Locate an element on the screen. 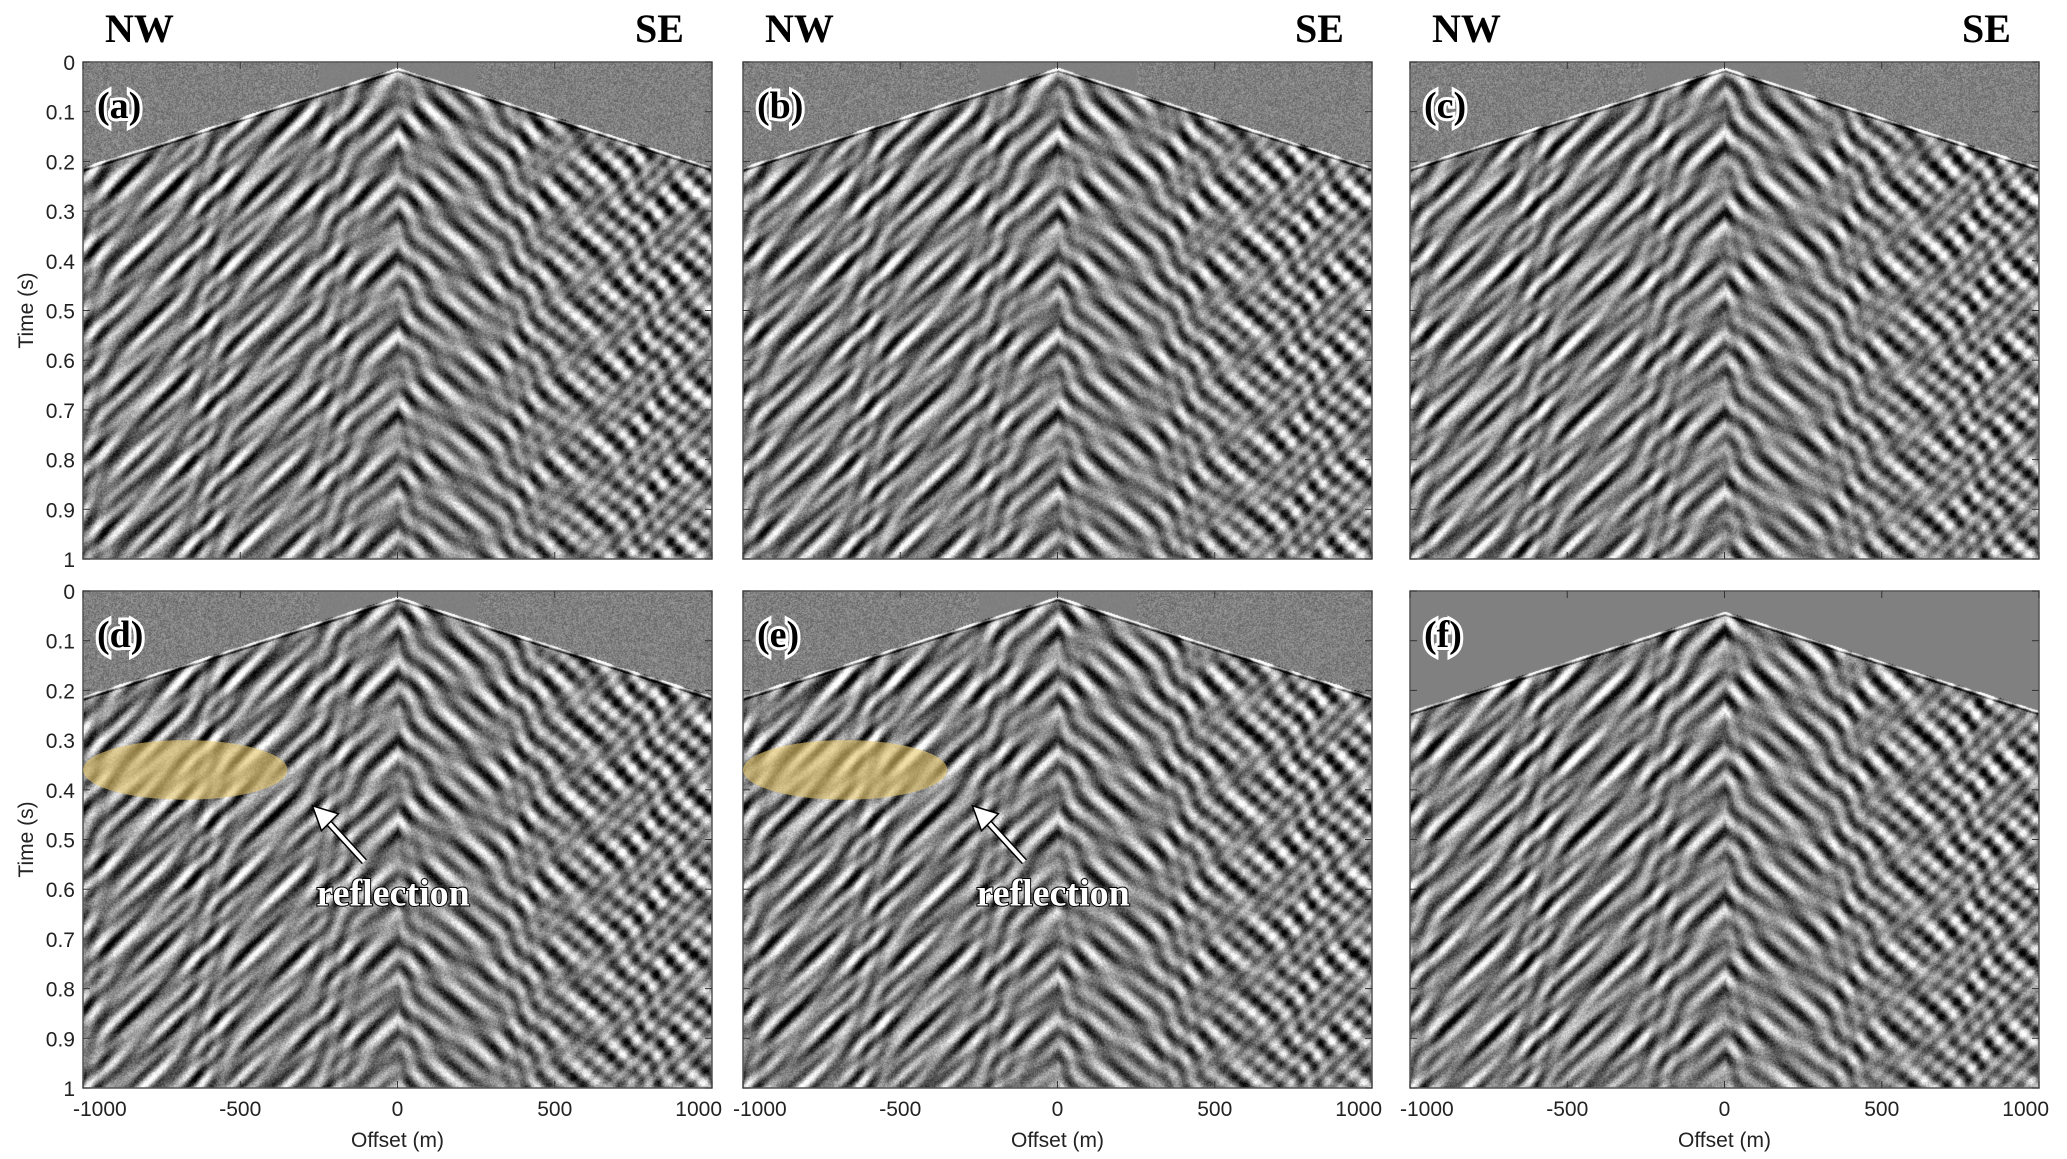 This screenshot has height=1159, width=2067. seismic-gather-panel-f is located at coordinates (1724, 839).